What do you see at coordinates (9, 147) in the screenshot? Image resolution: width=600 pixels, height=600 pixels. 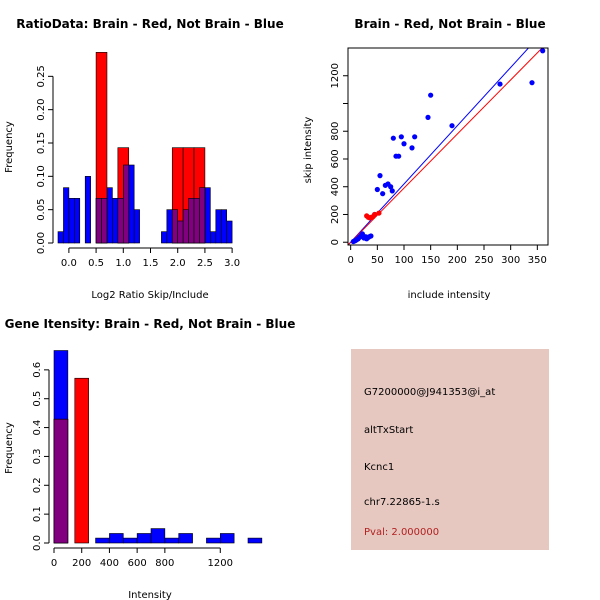 I see `ratio-histogram-ylabel: Frequency` at bounding box center [9, 147].